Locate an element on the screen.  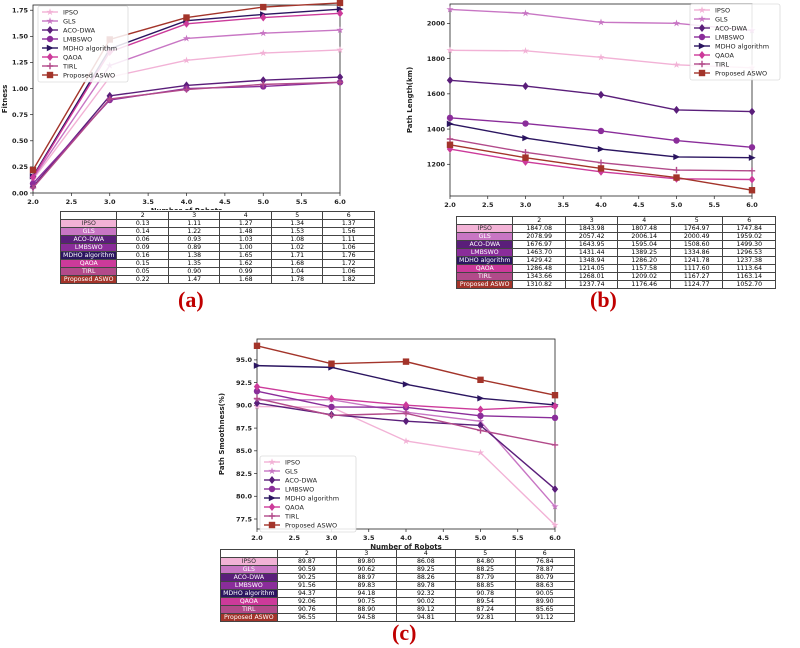
table-cell: 92.06 is located at coordinates (307, 601).